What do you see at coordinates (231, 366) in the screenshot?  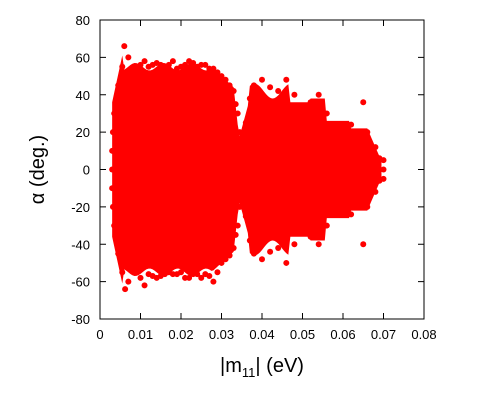 I see `x-axis-title-prefix: |m` at bounding box center [231, 366].